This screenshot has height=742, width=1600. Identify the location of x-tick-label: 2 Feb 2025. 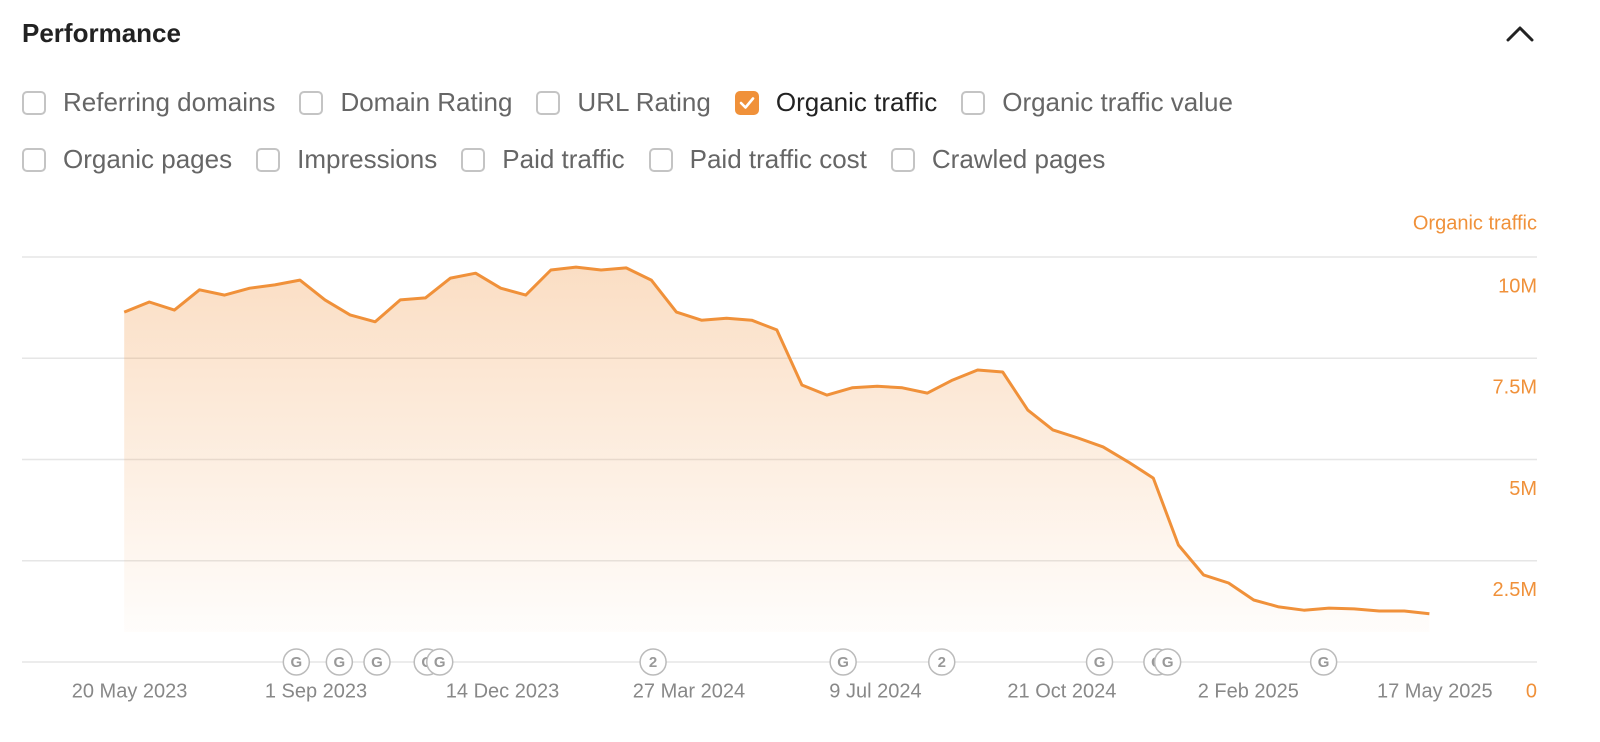
(1248, 691).